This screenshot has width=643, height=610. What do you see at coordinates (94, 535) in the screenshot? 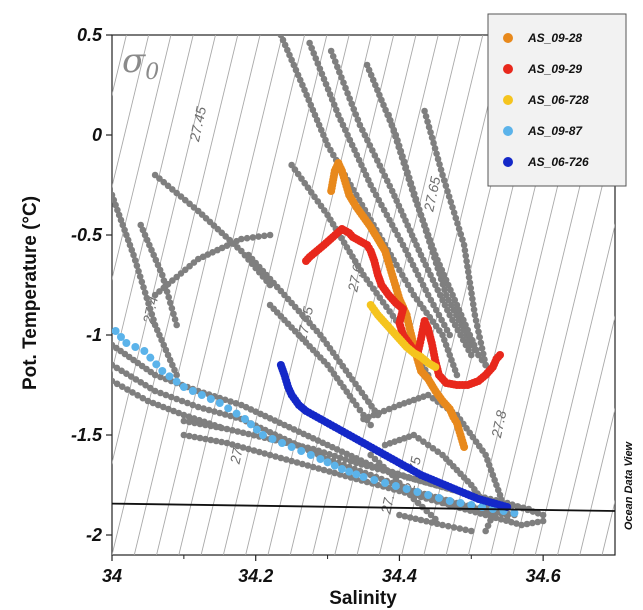
I see `y-tick-label: -2` at bounding box center [94, 535].